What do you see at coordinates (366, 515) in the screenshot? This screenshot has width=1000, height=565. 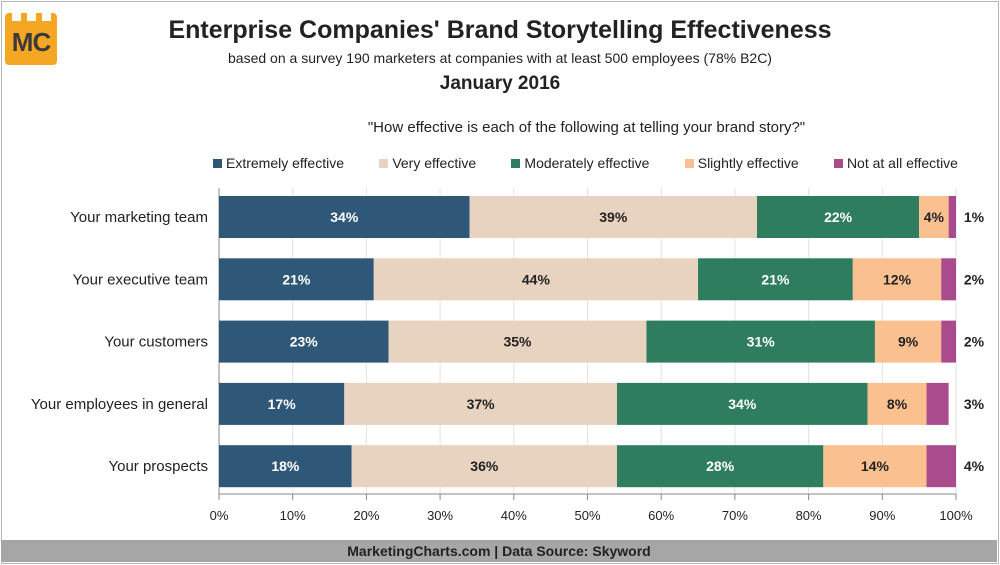 I see `x-tick-label: 20%` at bounding box center [366, 515].